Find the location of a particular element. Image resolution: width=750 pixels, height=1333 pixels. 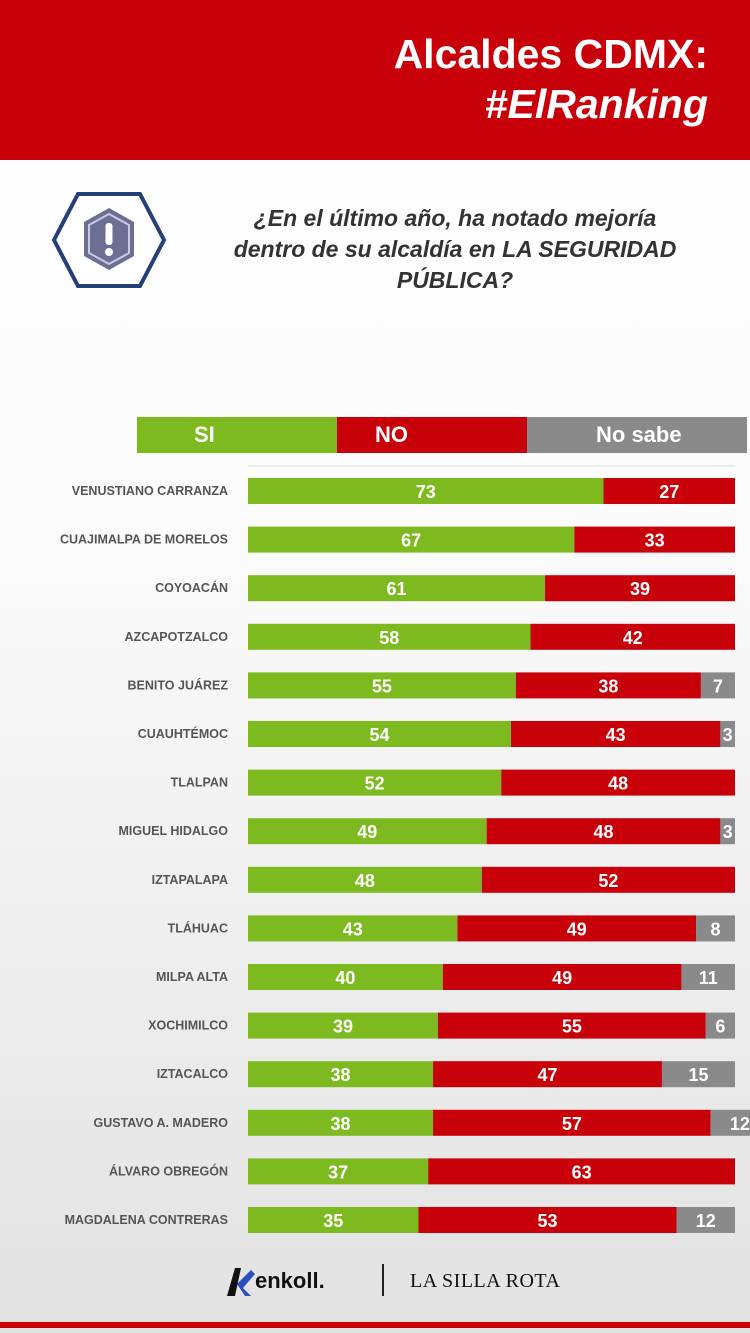

warning-hexagon-icon is located at coordinates (109, 240).